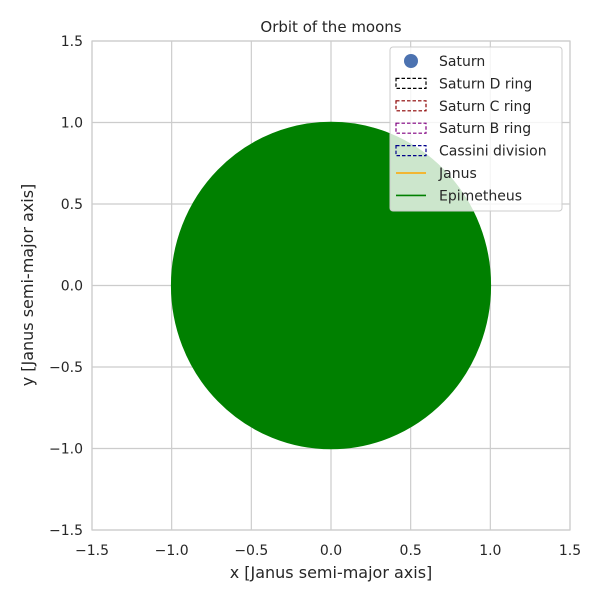 The width and height of the screenshot is (600, 600). Describe the element at coordinates (66, 368) in the screenshot. I see `y-tick-label-2: −0.5` at that location.